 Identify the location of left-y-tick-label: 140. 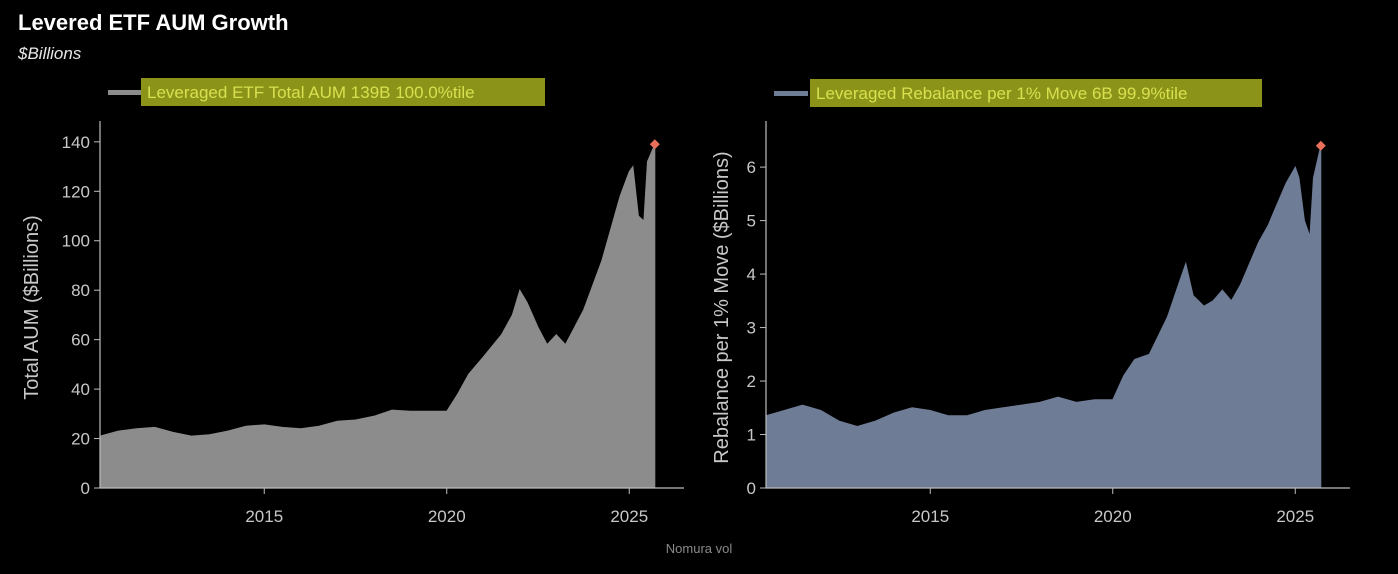
(76, 142).